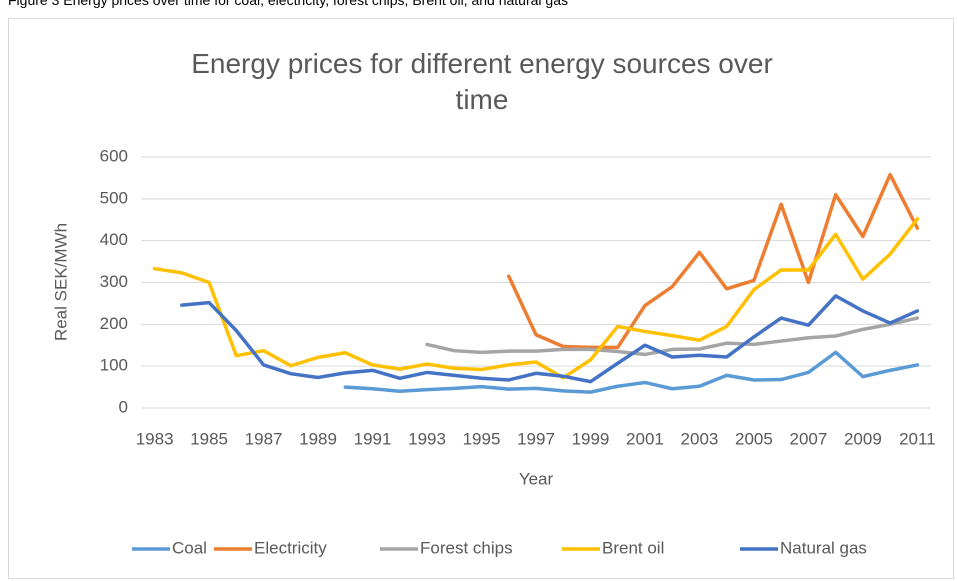  I want to click on x-tick-label: 1999, so click(591, 438).